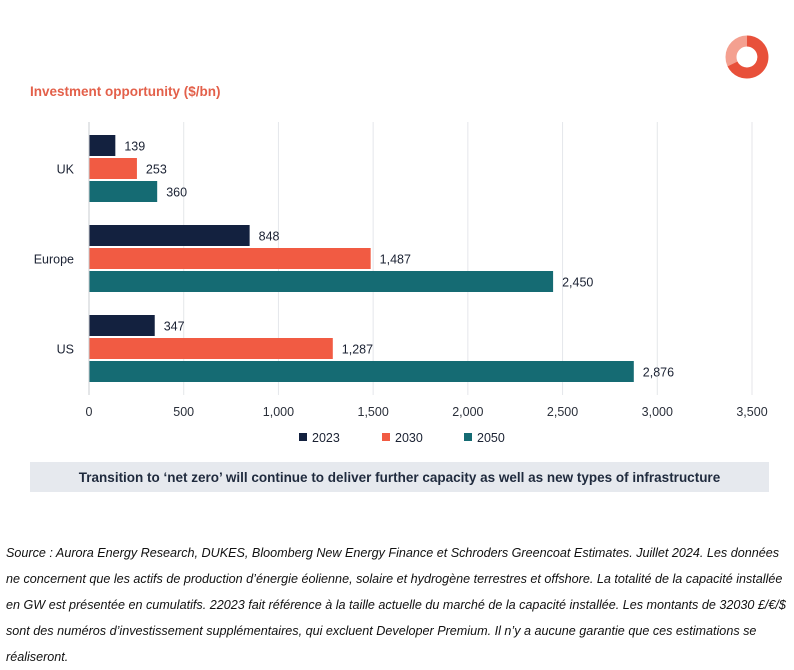  What do you see at coordinates (66, 170) in the screenshot?
I see `category-label: UK` at bounding box center [66, 170].